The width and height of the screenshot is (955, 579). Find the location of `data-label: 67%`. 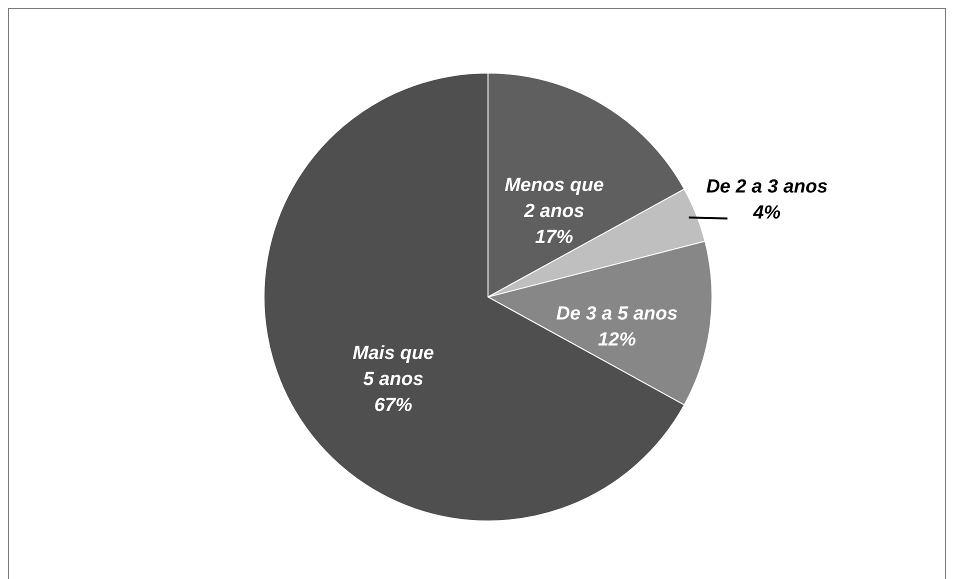

data-label: 67% is located at coordinates (393, 405).